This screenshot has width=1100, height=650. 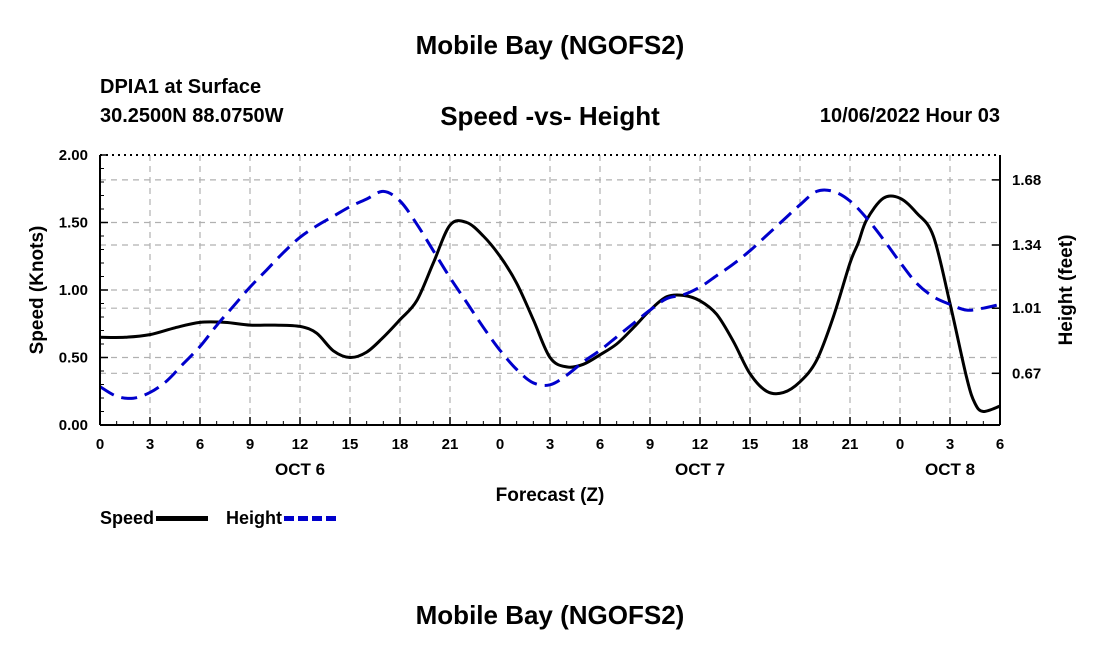 What do you see at coordinates (1027, 245) in the screenshot?
I see `y2-tick-label: 1.34` at bounding box center [1027, 245].